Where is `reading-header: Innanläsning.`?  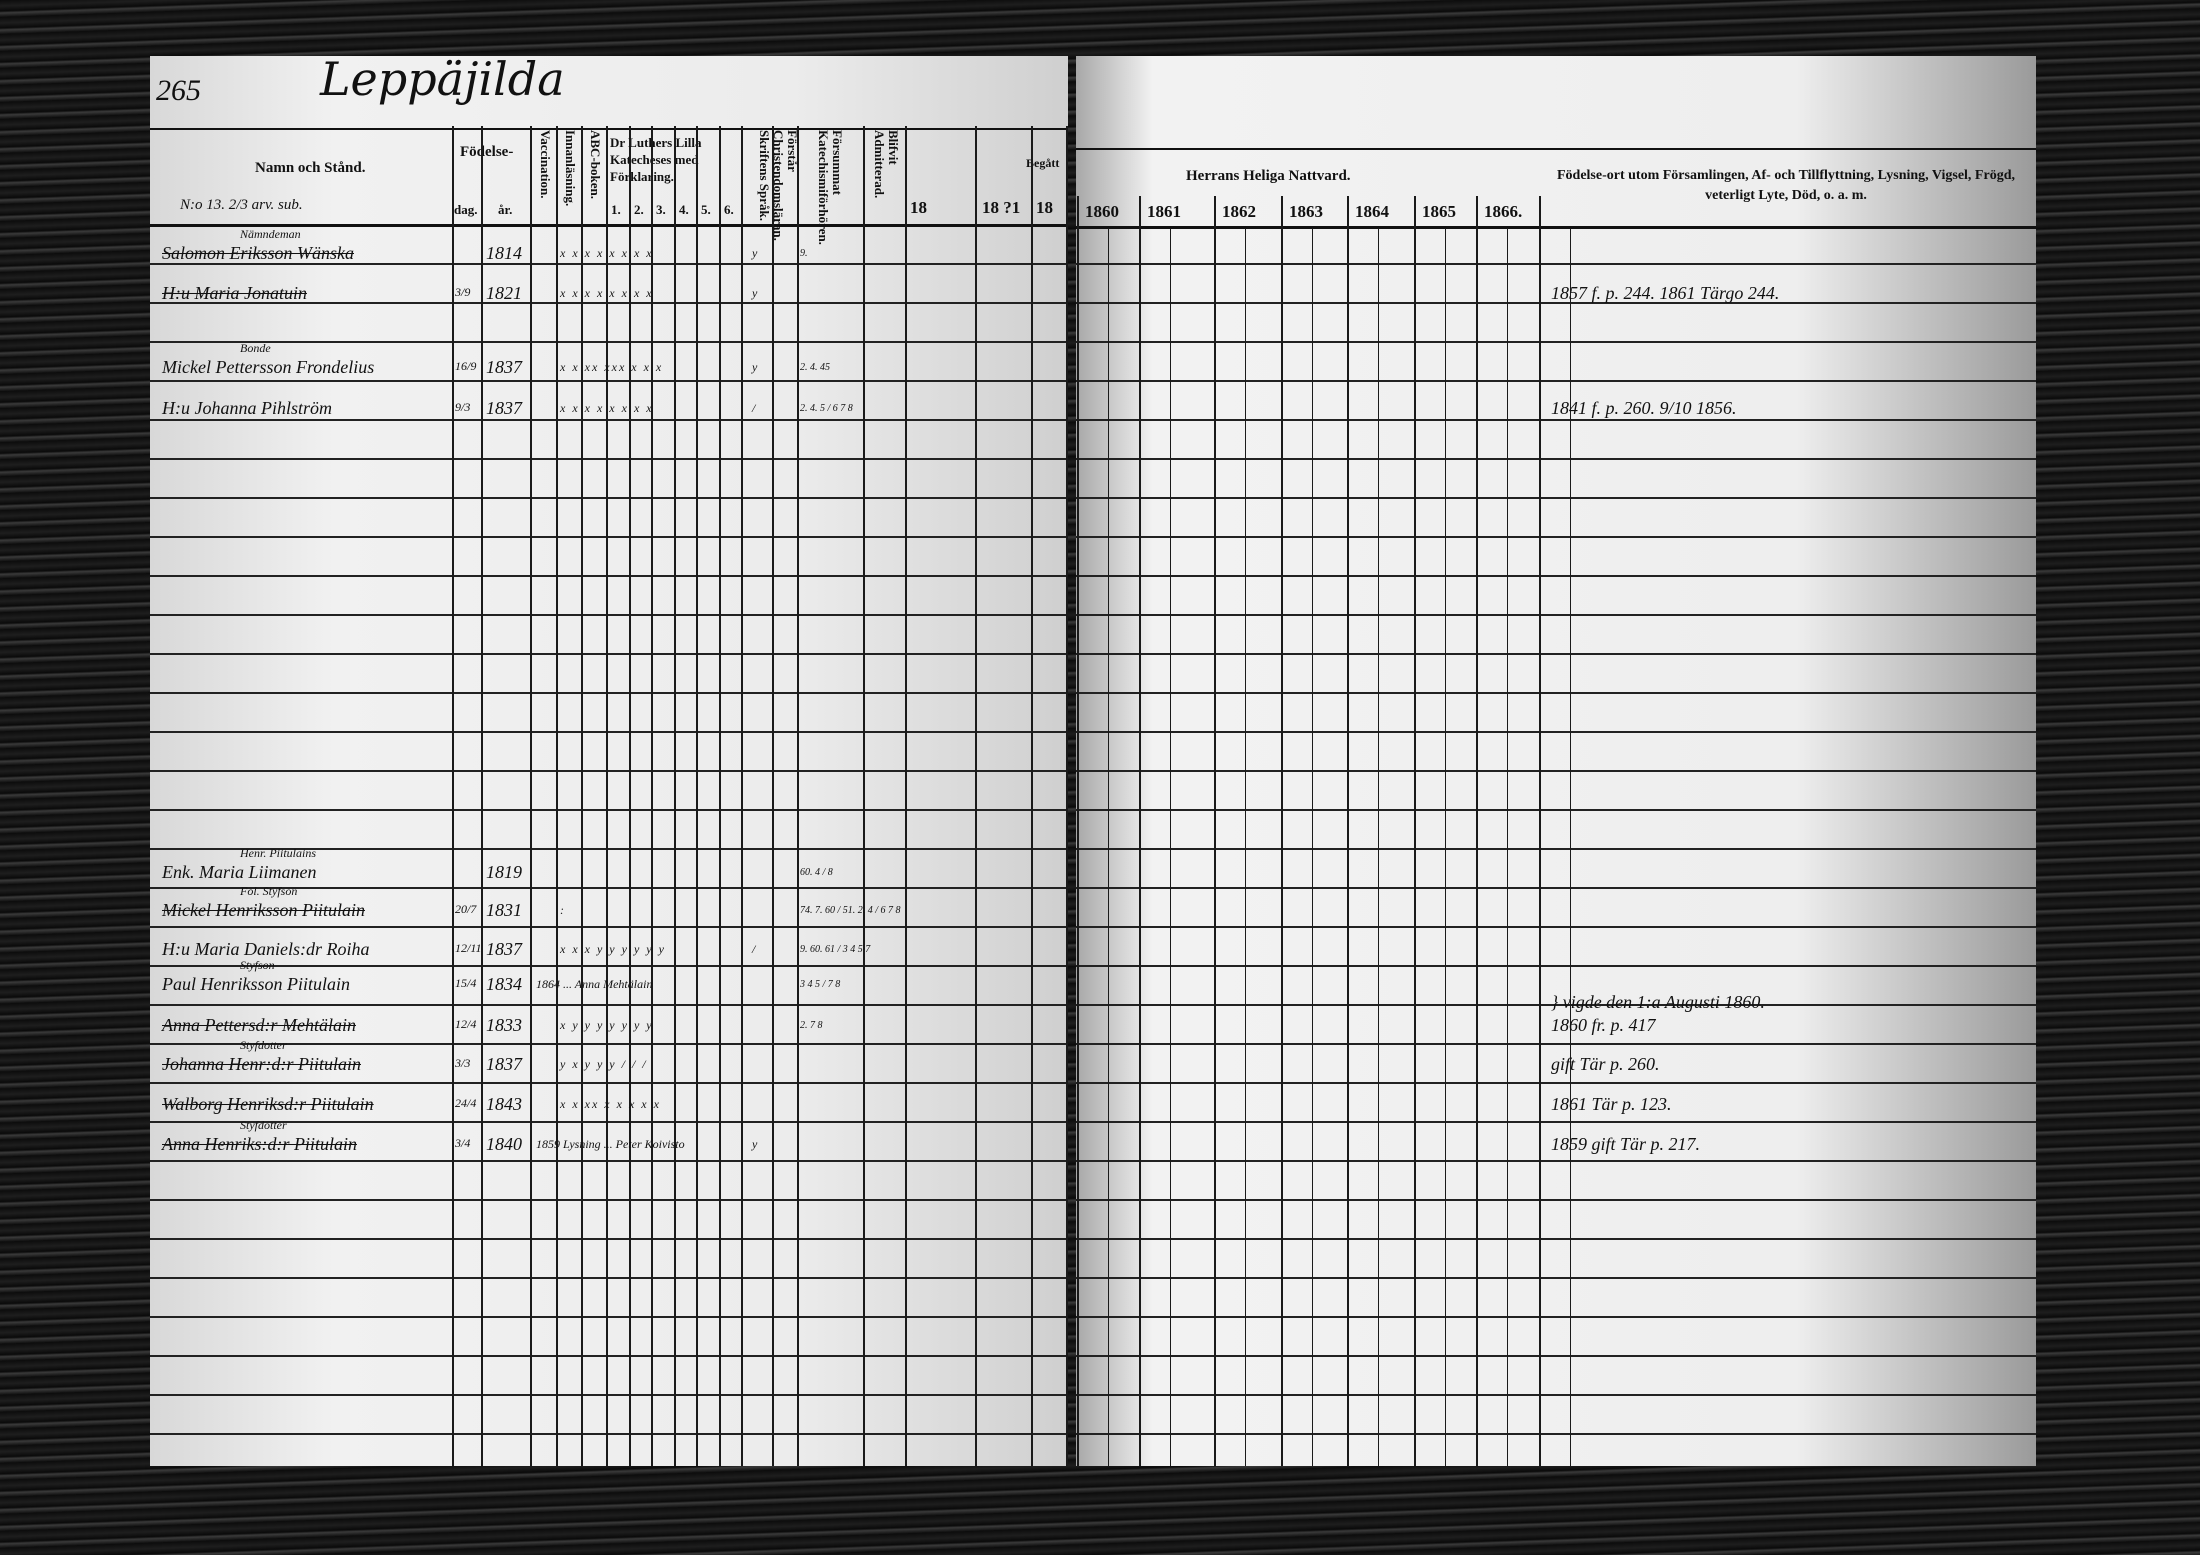
reading-header: Innanläsning. is located at coordinates (570, 168).